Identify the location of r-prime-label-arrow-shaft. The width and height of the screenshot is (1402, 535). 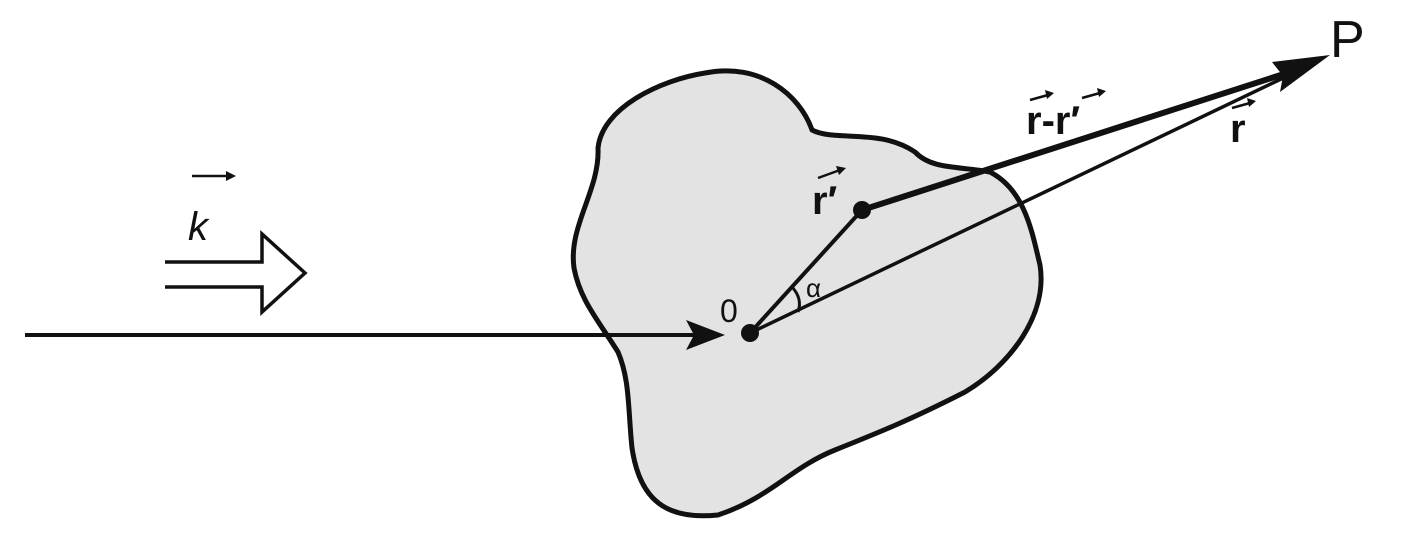
(829, 174).